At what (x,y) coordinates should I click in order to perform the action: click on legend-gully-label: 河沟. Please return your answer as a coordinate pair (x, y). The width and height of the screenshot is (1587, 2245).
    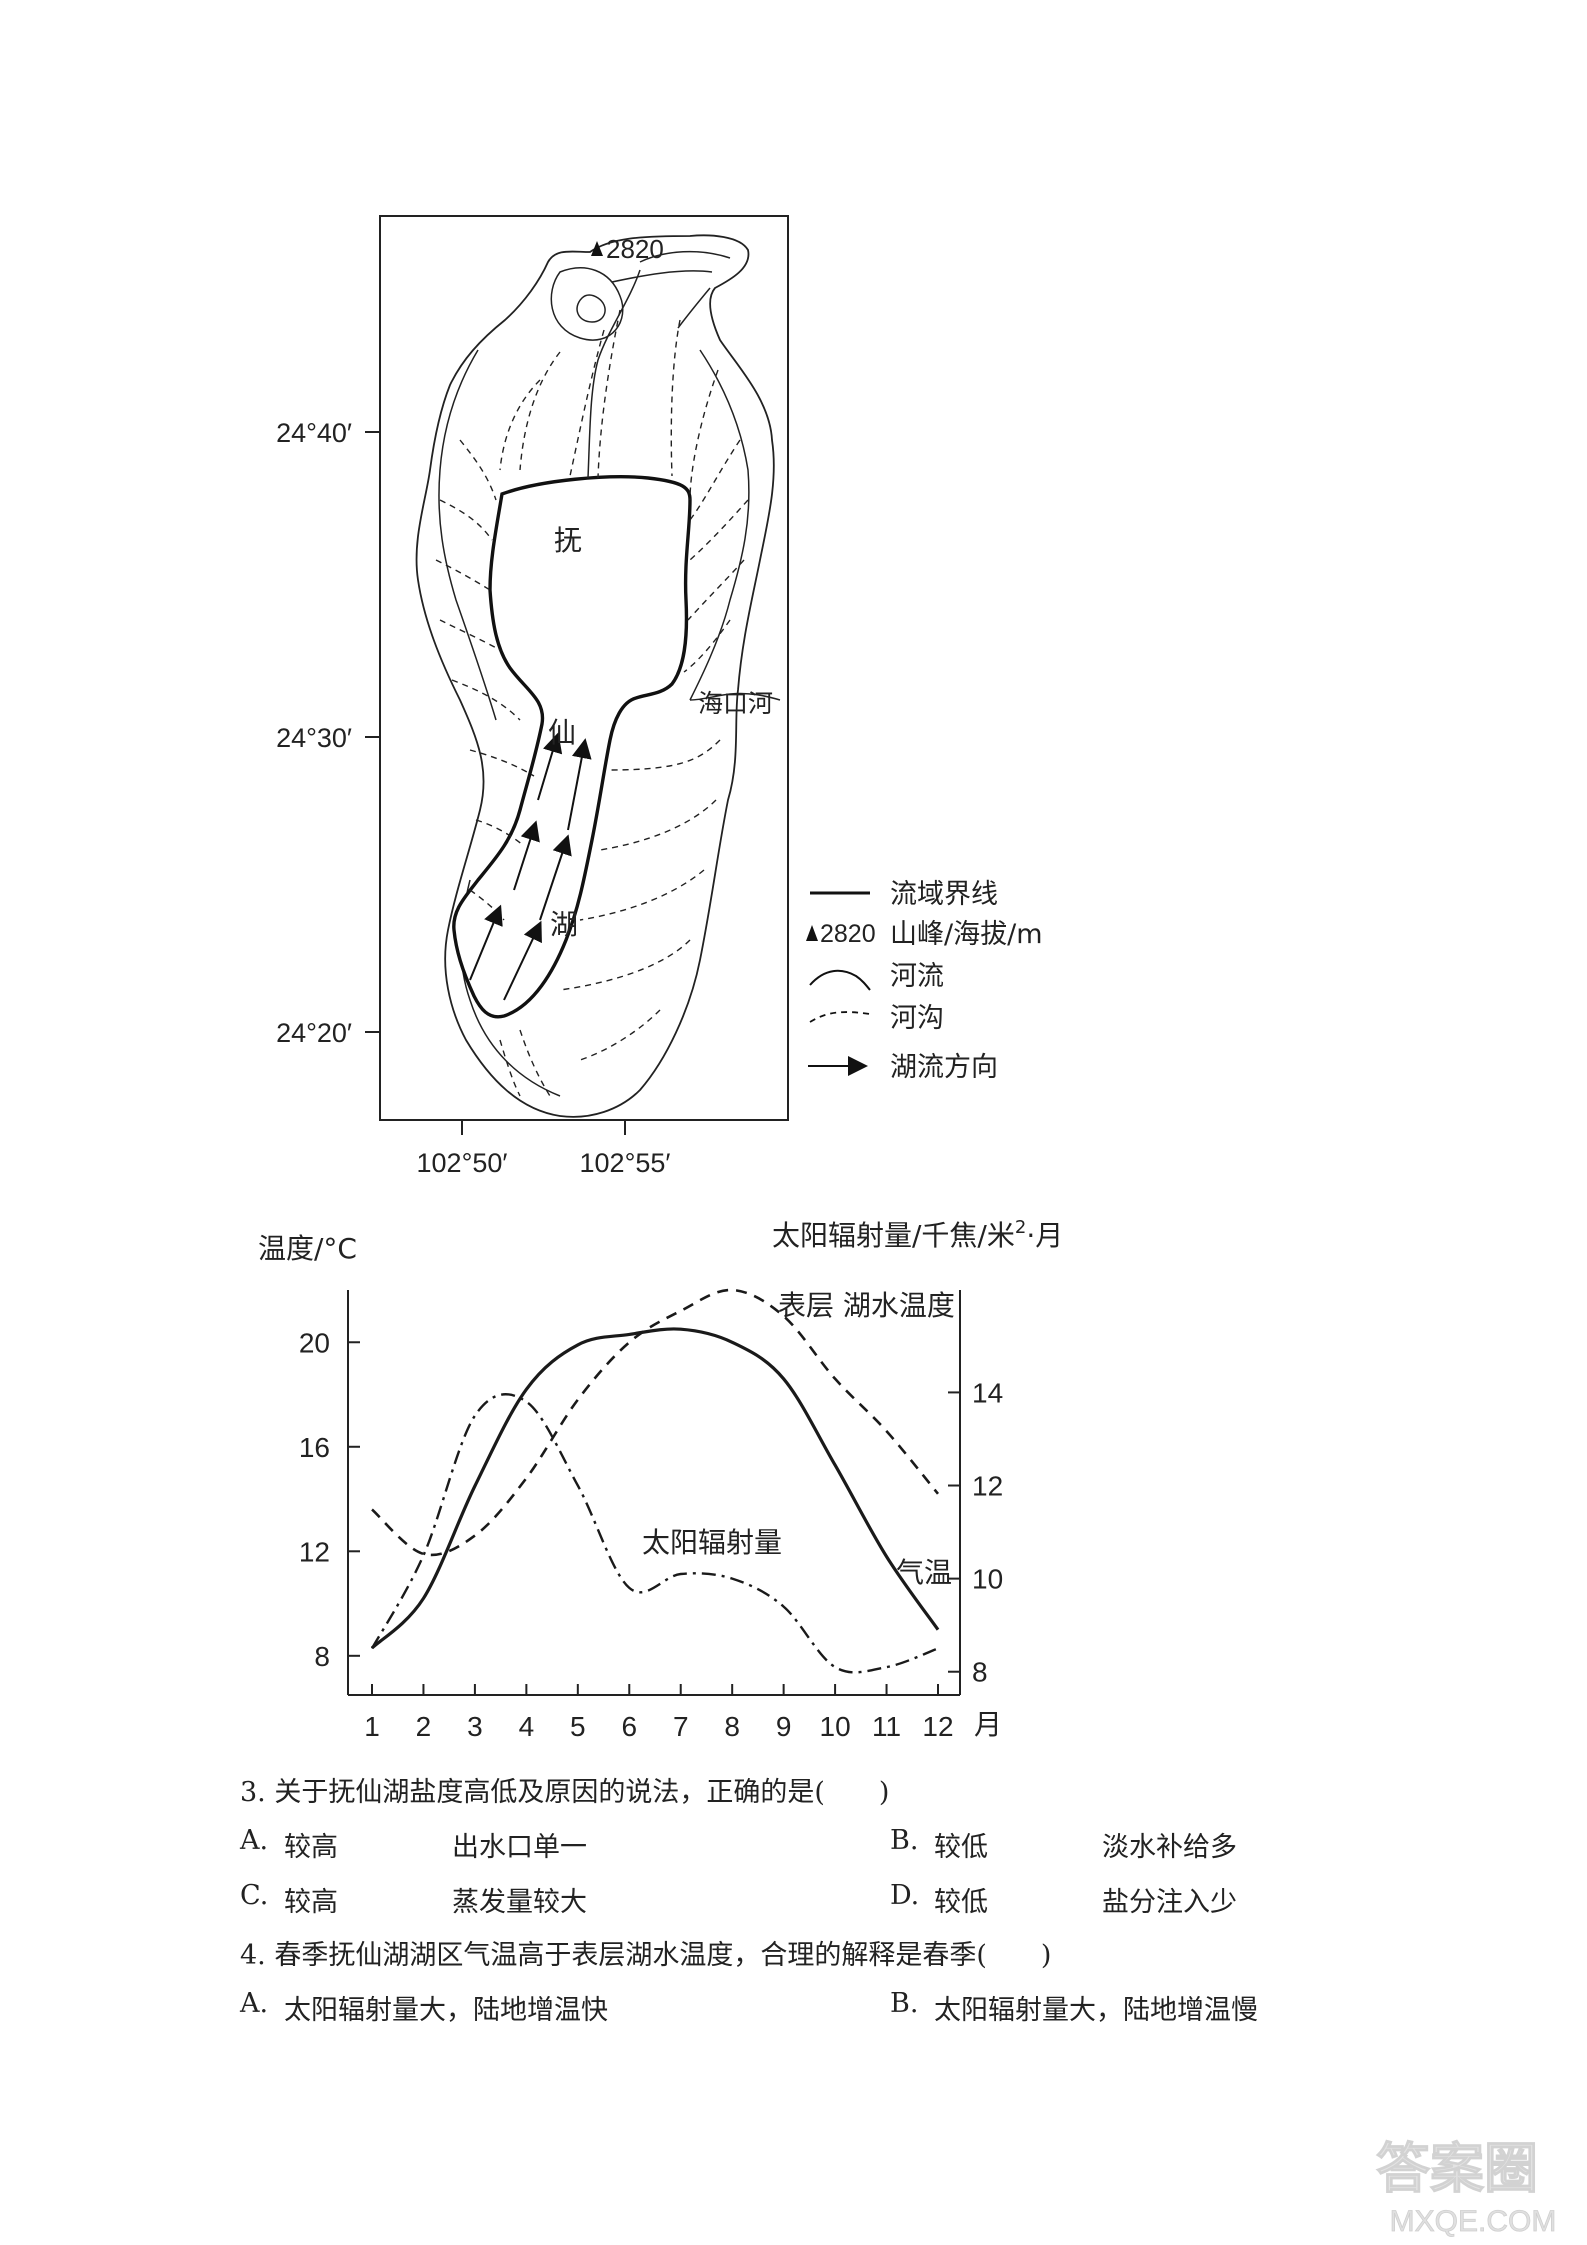
    Looking at the image, I should click on (917, 1018).